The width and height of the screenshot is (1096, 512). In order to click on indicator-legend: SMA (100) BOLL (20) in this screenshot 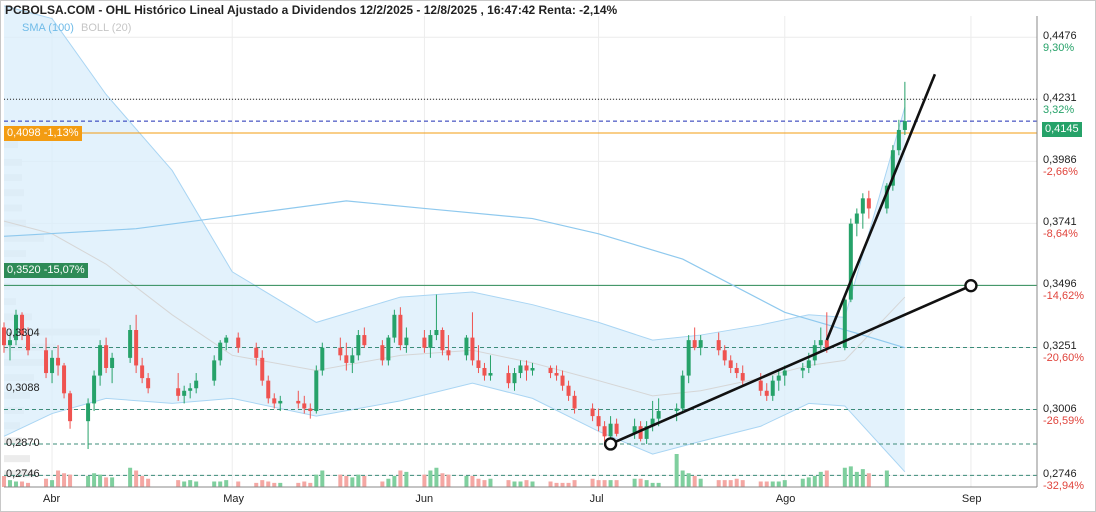, I will do `click(76, 28)`.